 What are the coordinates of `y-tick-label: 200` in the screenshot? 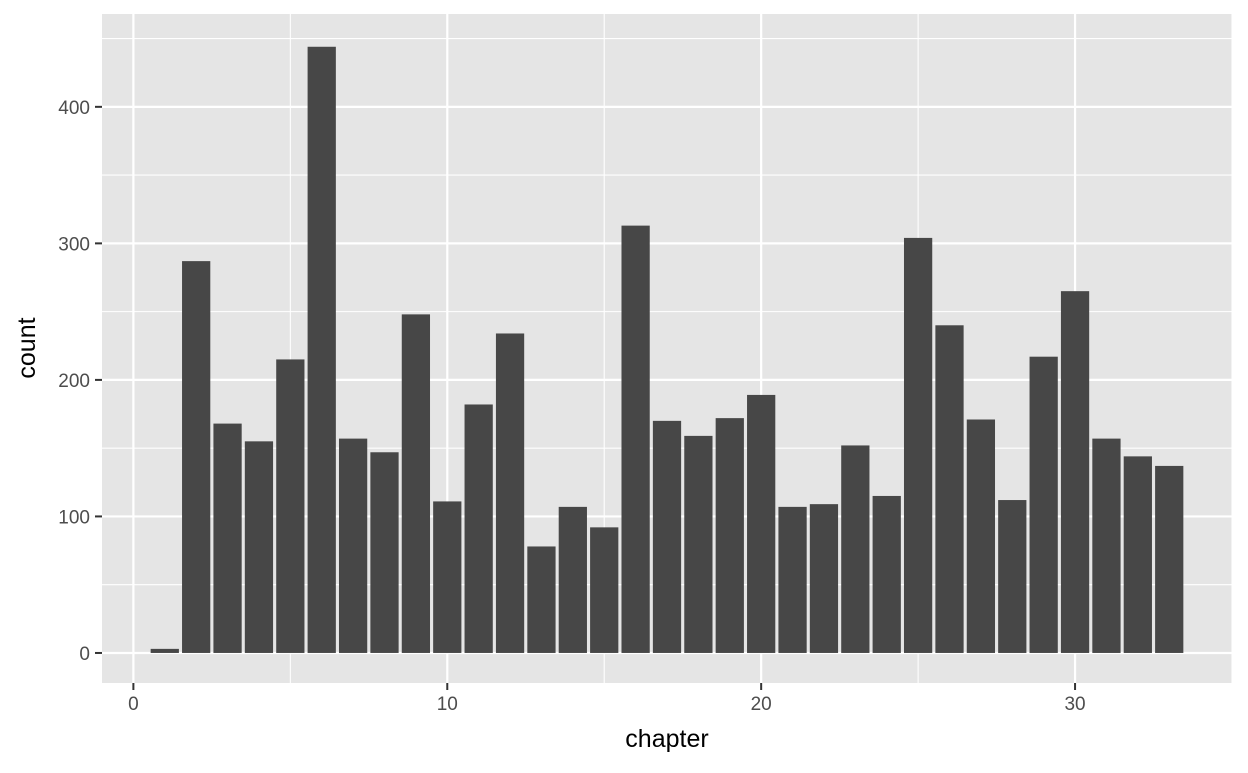 It's located at (74, 381).